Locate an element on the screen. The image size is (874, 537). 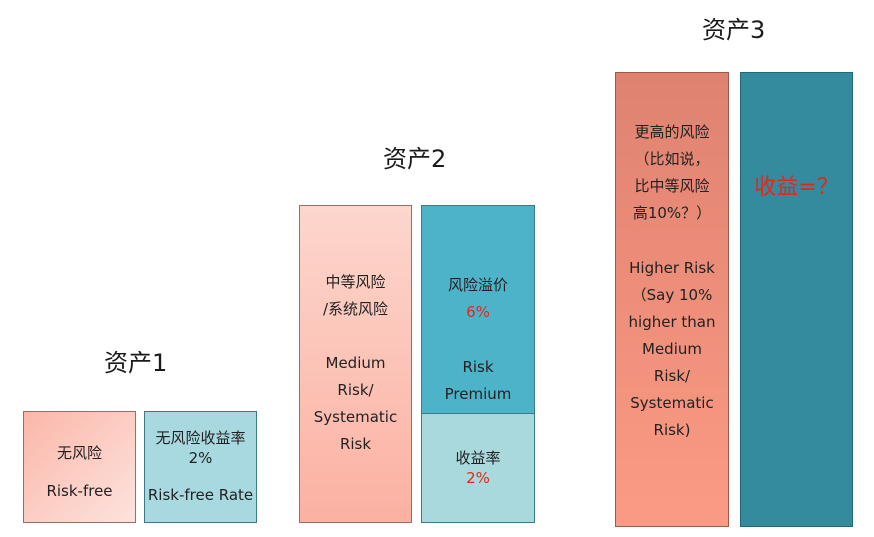
asset3-risk-en-4: Medium is located at coordinates (672, 349).